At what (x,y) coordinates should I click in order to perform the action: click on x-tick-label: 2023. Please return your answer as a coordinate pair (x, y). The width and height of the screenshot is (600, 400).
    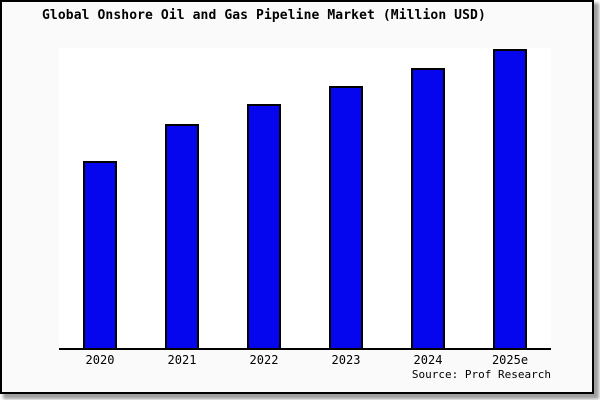
    Looking at the image, I should click on (346, 360).